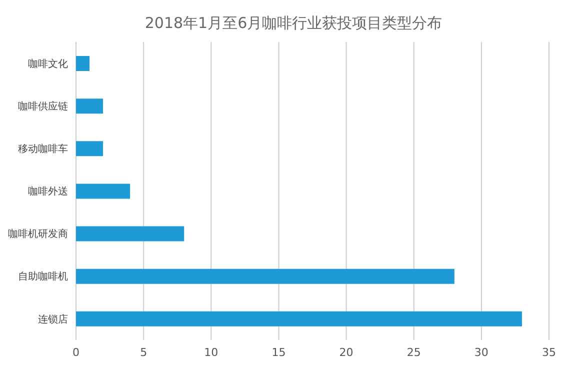  I want to click on chart-title: 2018年1月至6月咖啡行业获投项目类型分布, so click(294, 23).